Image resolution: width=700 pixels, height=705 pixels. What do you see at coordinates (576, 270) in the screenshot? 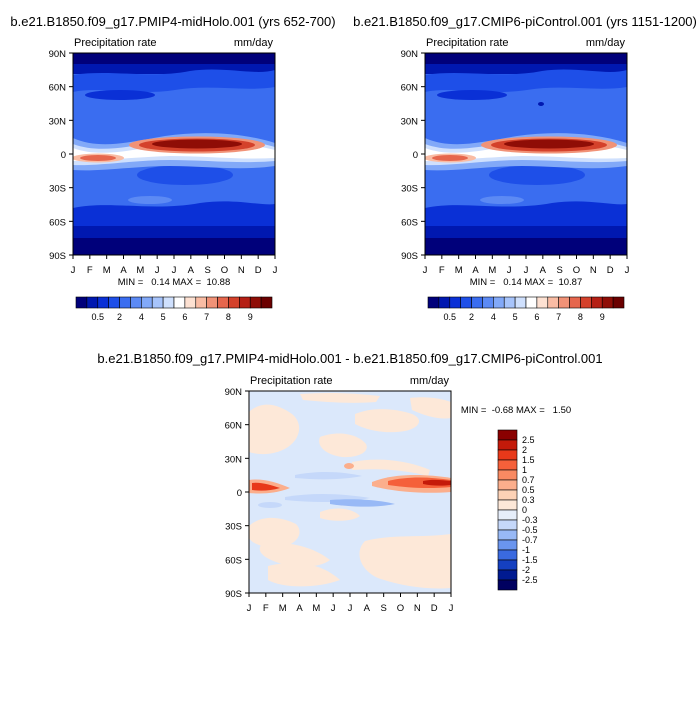
I see `x-tick-label: O` at bounding box center [576, 270].